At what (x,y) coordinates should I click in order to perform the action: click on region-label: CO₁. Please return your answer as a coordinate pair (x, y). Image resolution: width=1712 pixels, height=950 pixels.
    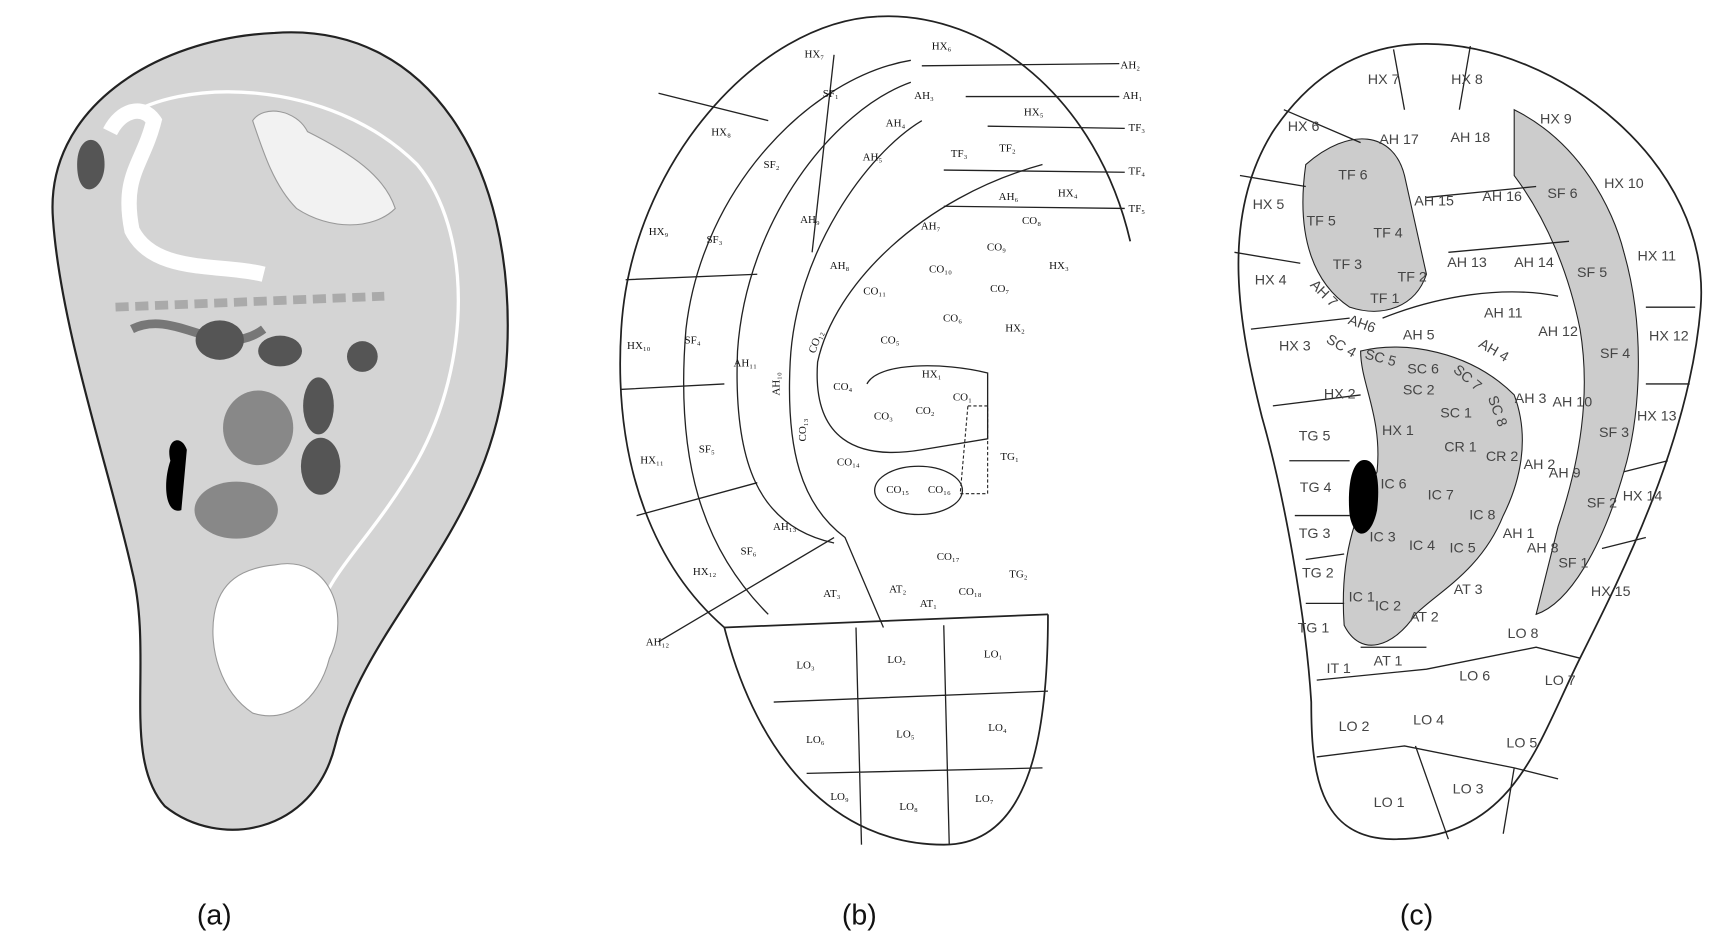
    Looking at the image, I should click on (962, 398).